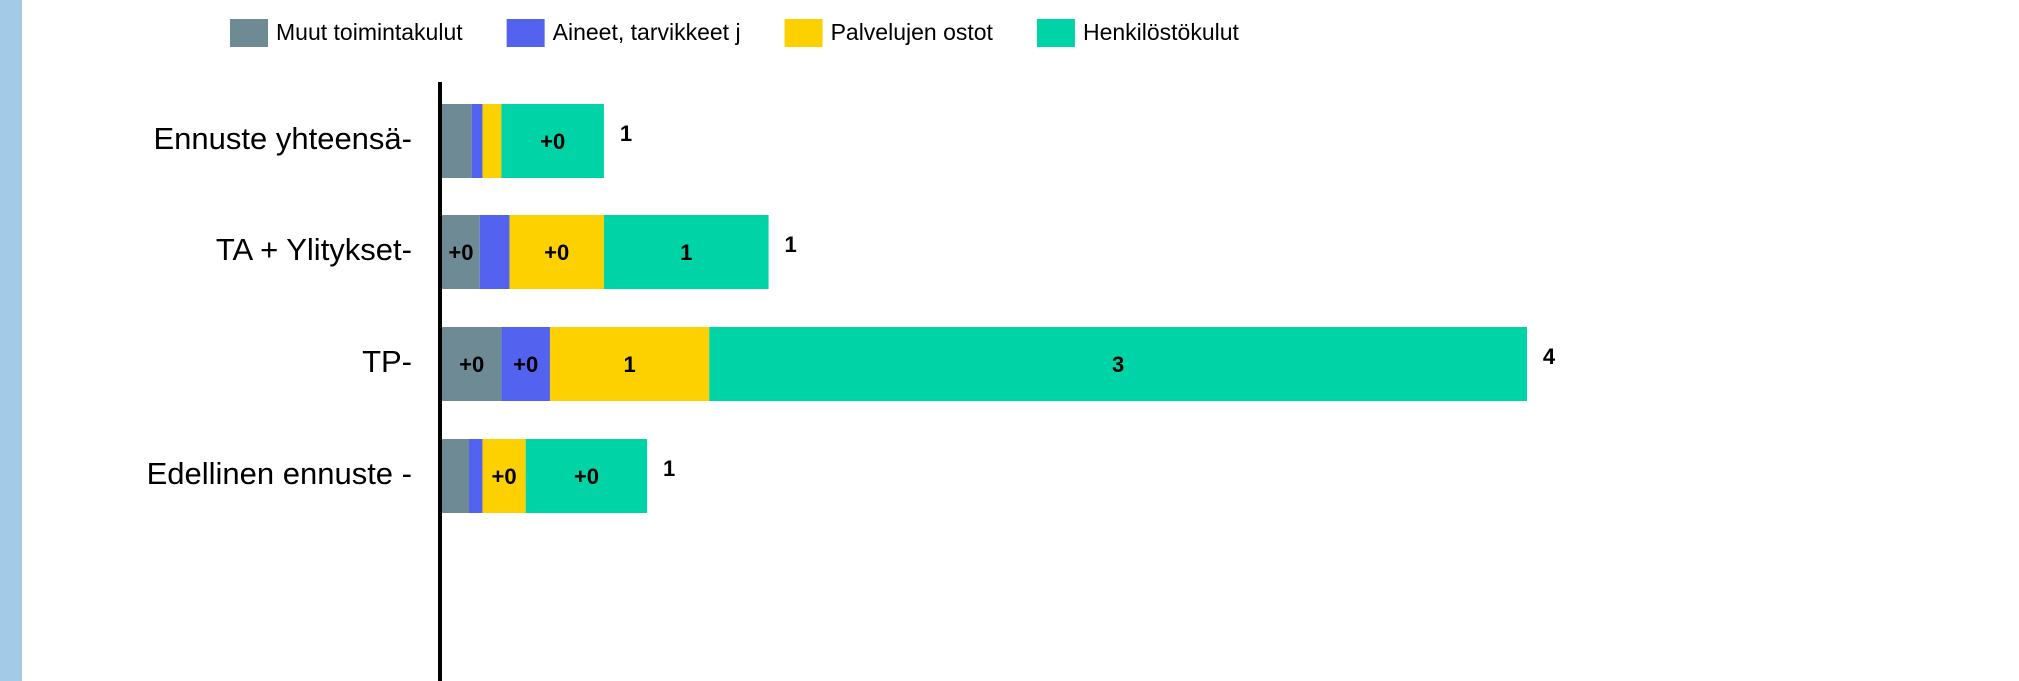 The width and height of the screenshot is (2019, 681). What do you see at coordinates (1549, 356) in the screenshot?
I see `total-label: 4` at bounding box center [1549, 356].